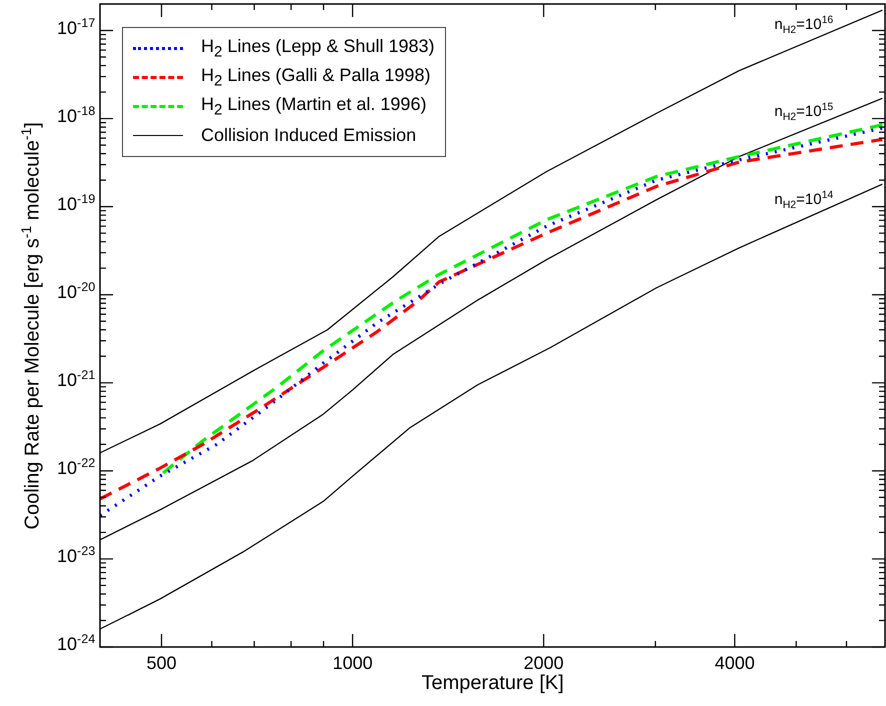  I want to click on y-tick-label: 10$^{-24}$, so click(76, 643).